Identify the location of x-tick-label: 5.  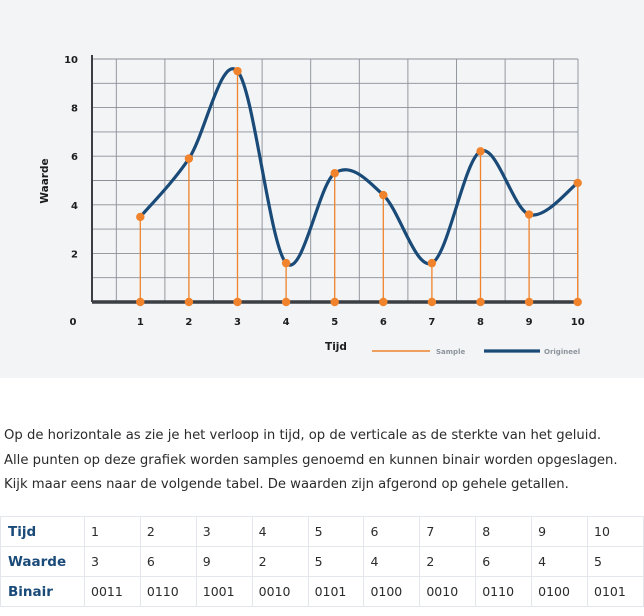
(334, 322).